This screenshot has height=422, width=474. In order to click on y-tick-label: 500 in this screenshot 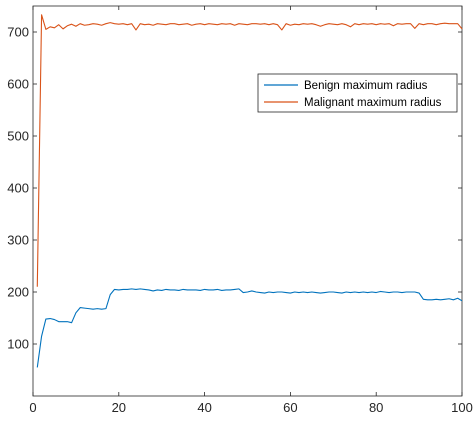, I will do `click(18, 136)`.